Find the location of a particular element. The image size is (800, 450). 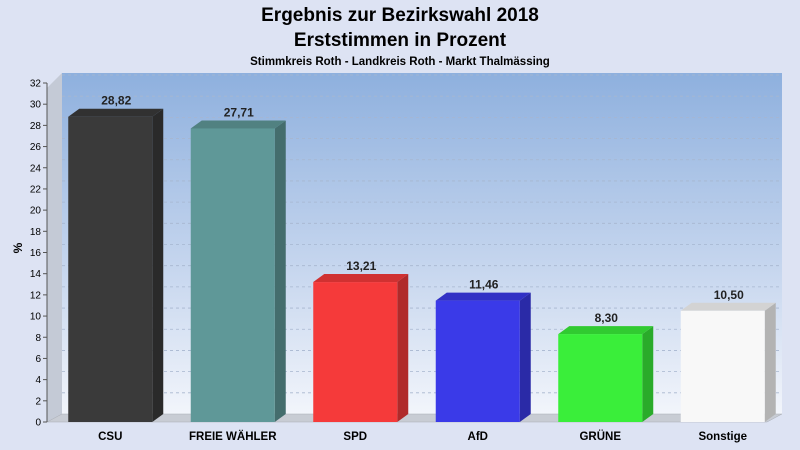

chart-title-line2: Erststimmen in Prozent is located at coordinates (400, 40).